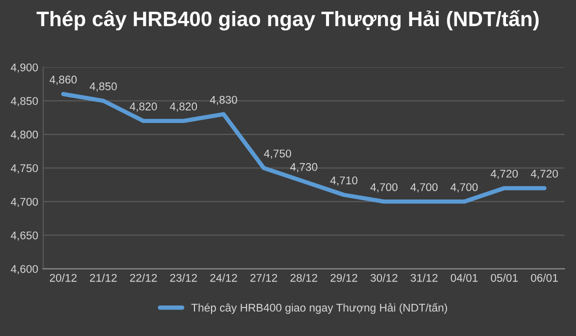  What do you see at coordinates (143, 278) in the screenshot?
I see `x-tick-label: 22/12` at bounding box center [143, 278].